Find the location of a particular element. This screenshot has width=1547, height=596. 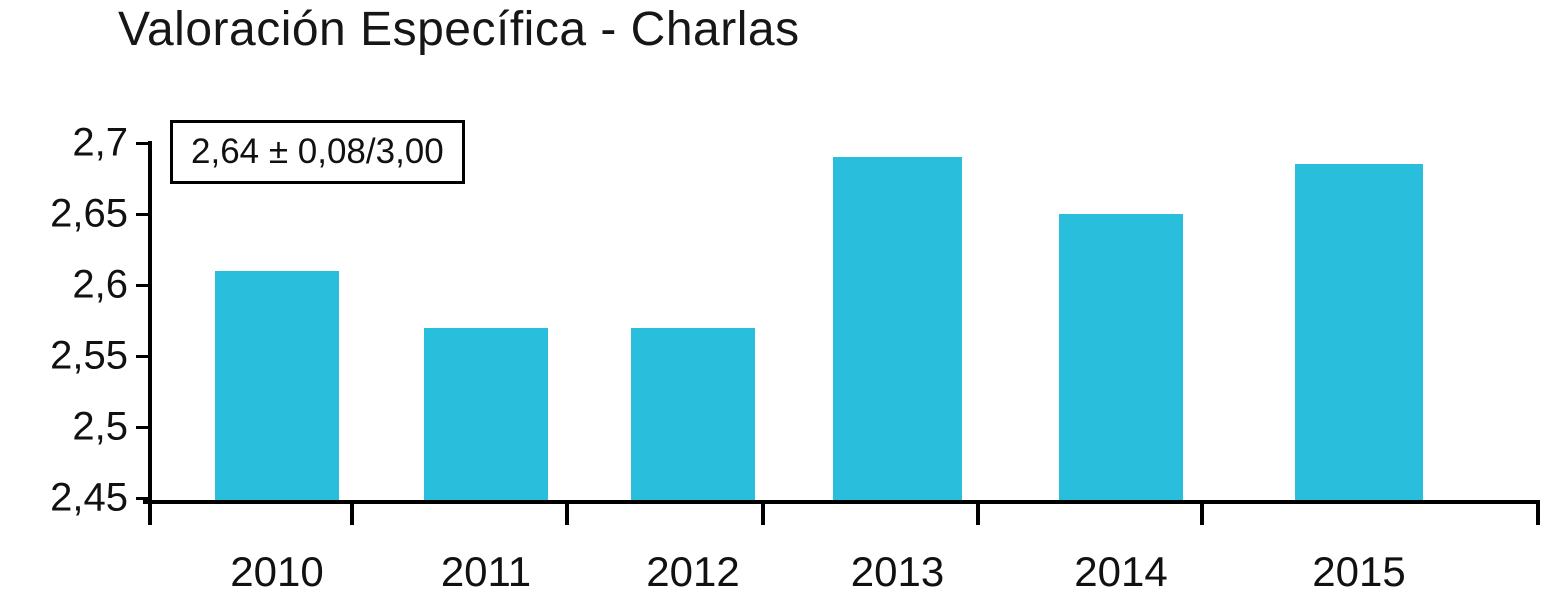

y-tick-label: 2,45 is located at coordinates (89, 497).